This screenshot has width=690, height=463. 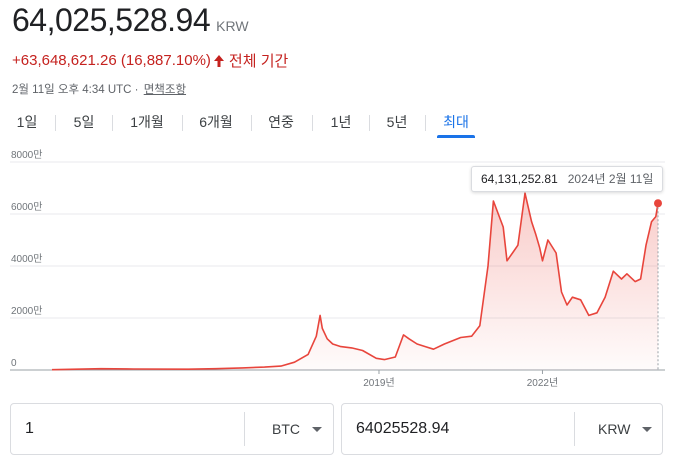 I want to click on chart-tooltip: 64,131,252.81 2024년 2월 11일, so click(x=567, y=179).